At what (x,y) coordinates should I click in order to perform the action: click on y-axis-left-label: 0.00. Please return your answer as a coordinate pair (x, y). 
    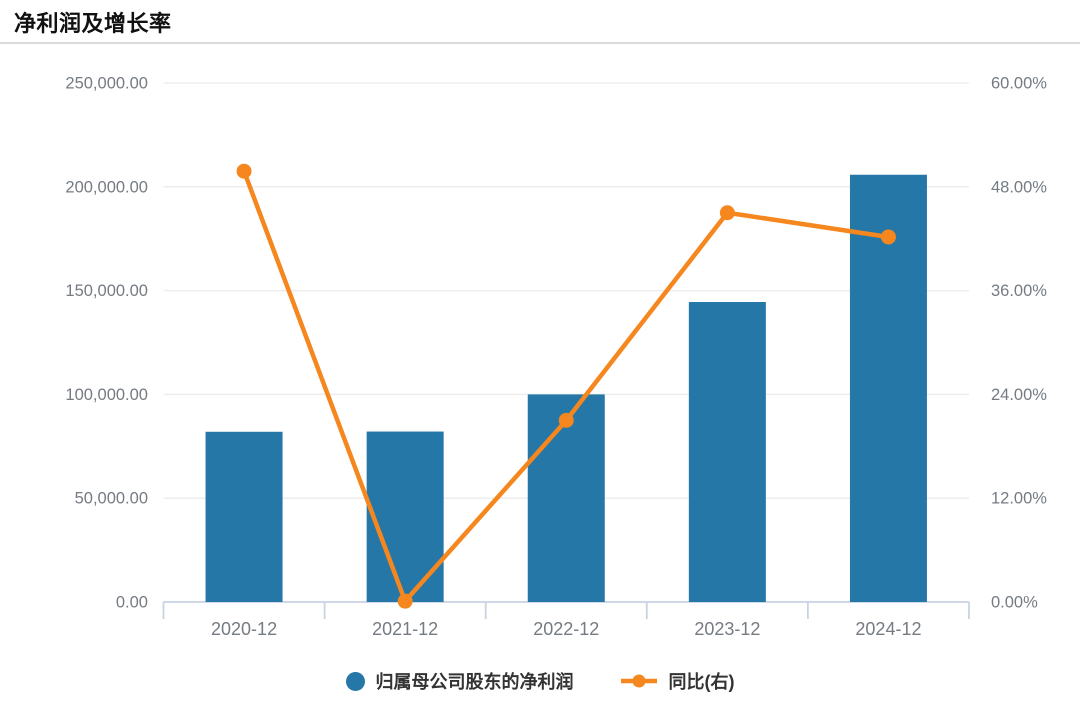
    Looking at the image, I should click on (132, 603).